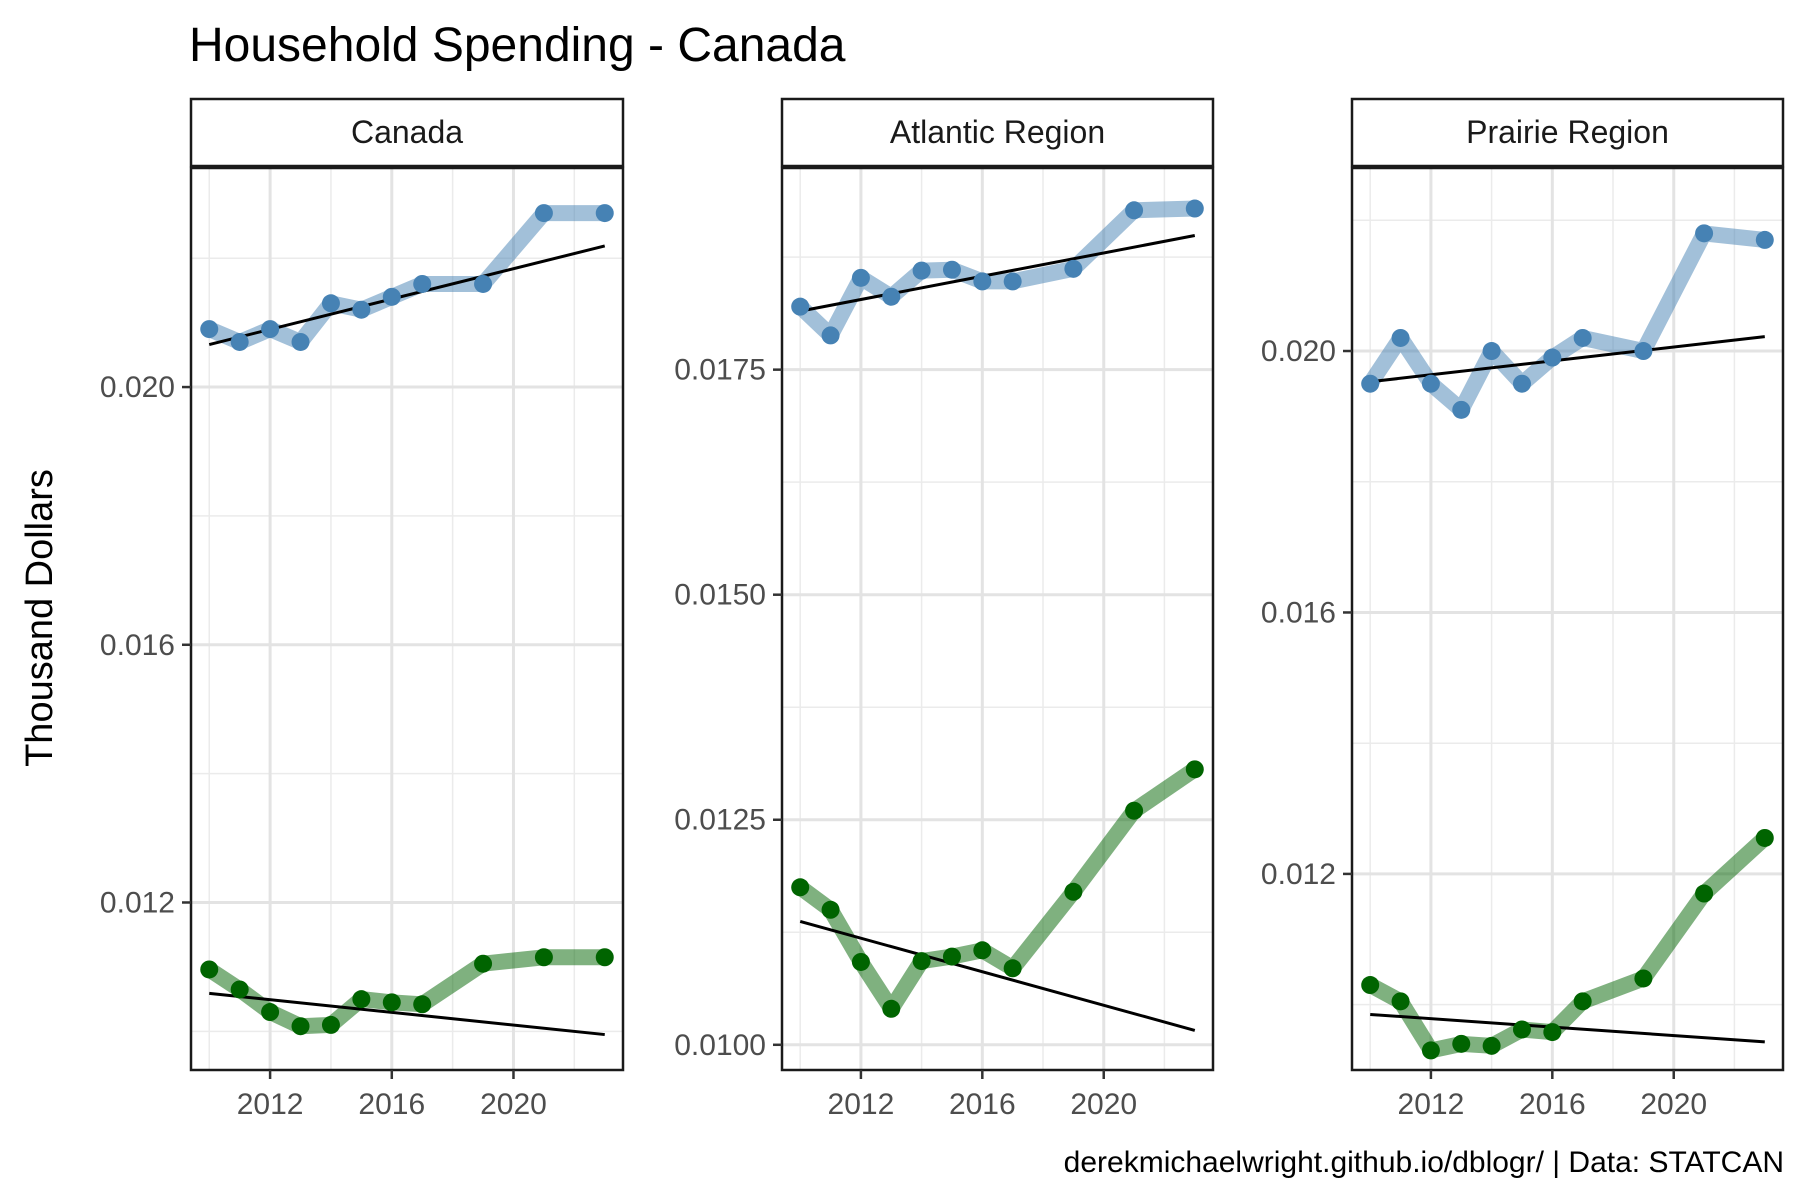 The width and height of the screenshot is (1800, 1200). I want to click on facet-strip-label: Prairie Region, so click(1567, 132).